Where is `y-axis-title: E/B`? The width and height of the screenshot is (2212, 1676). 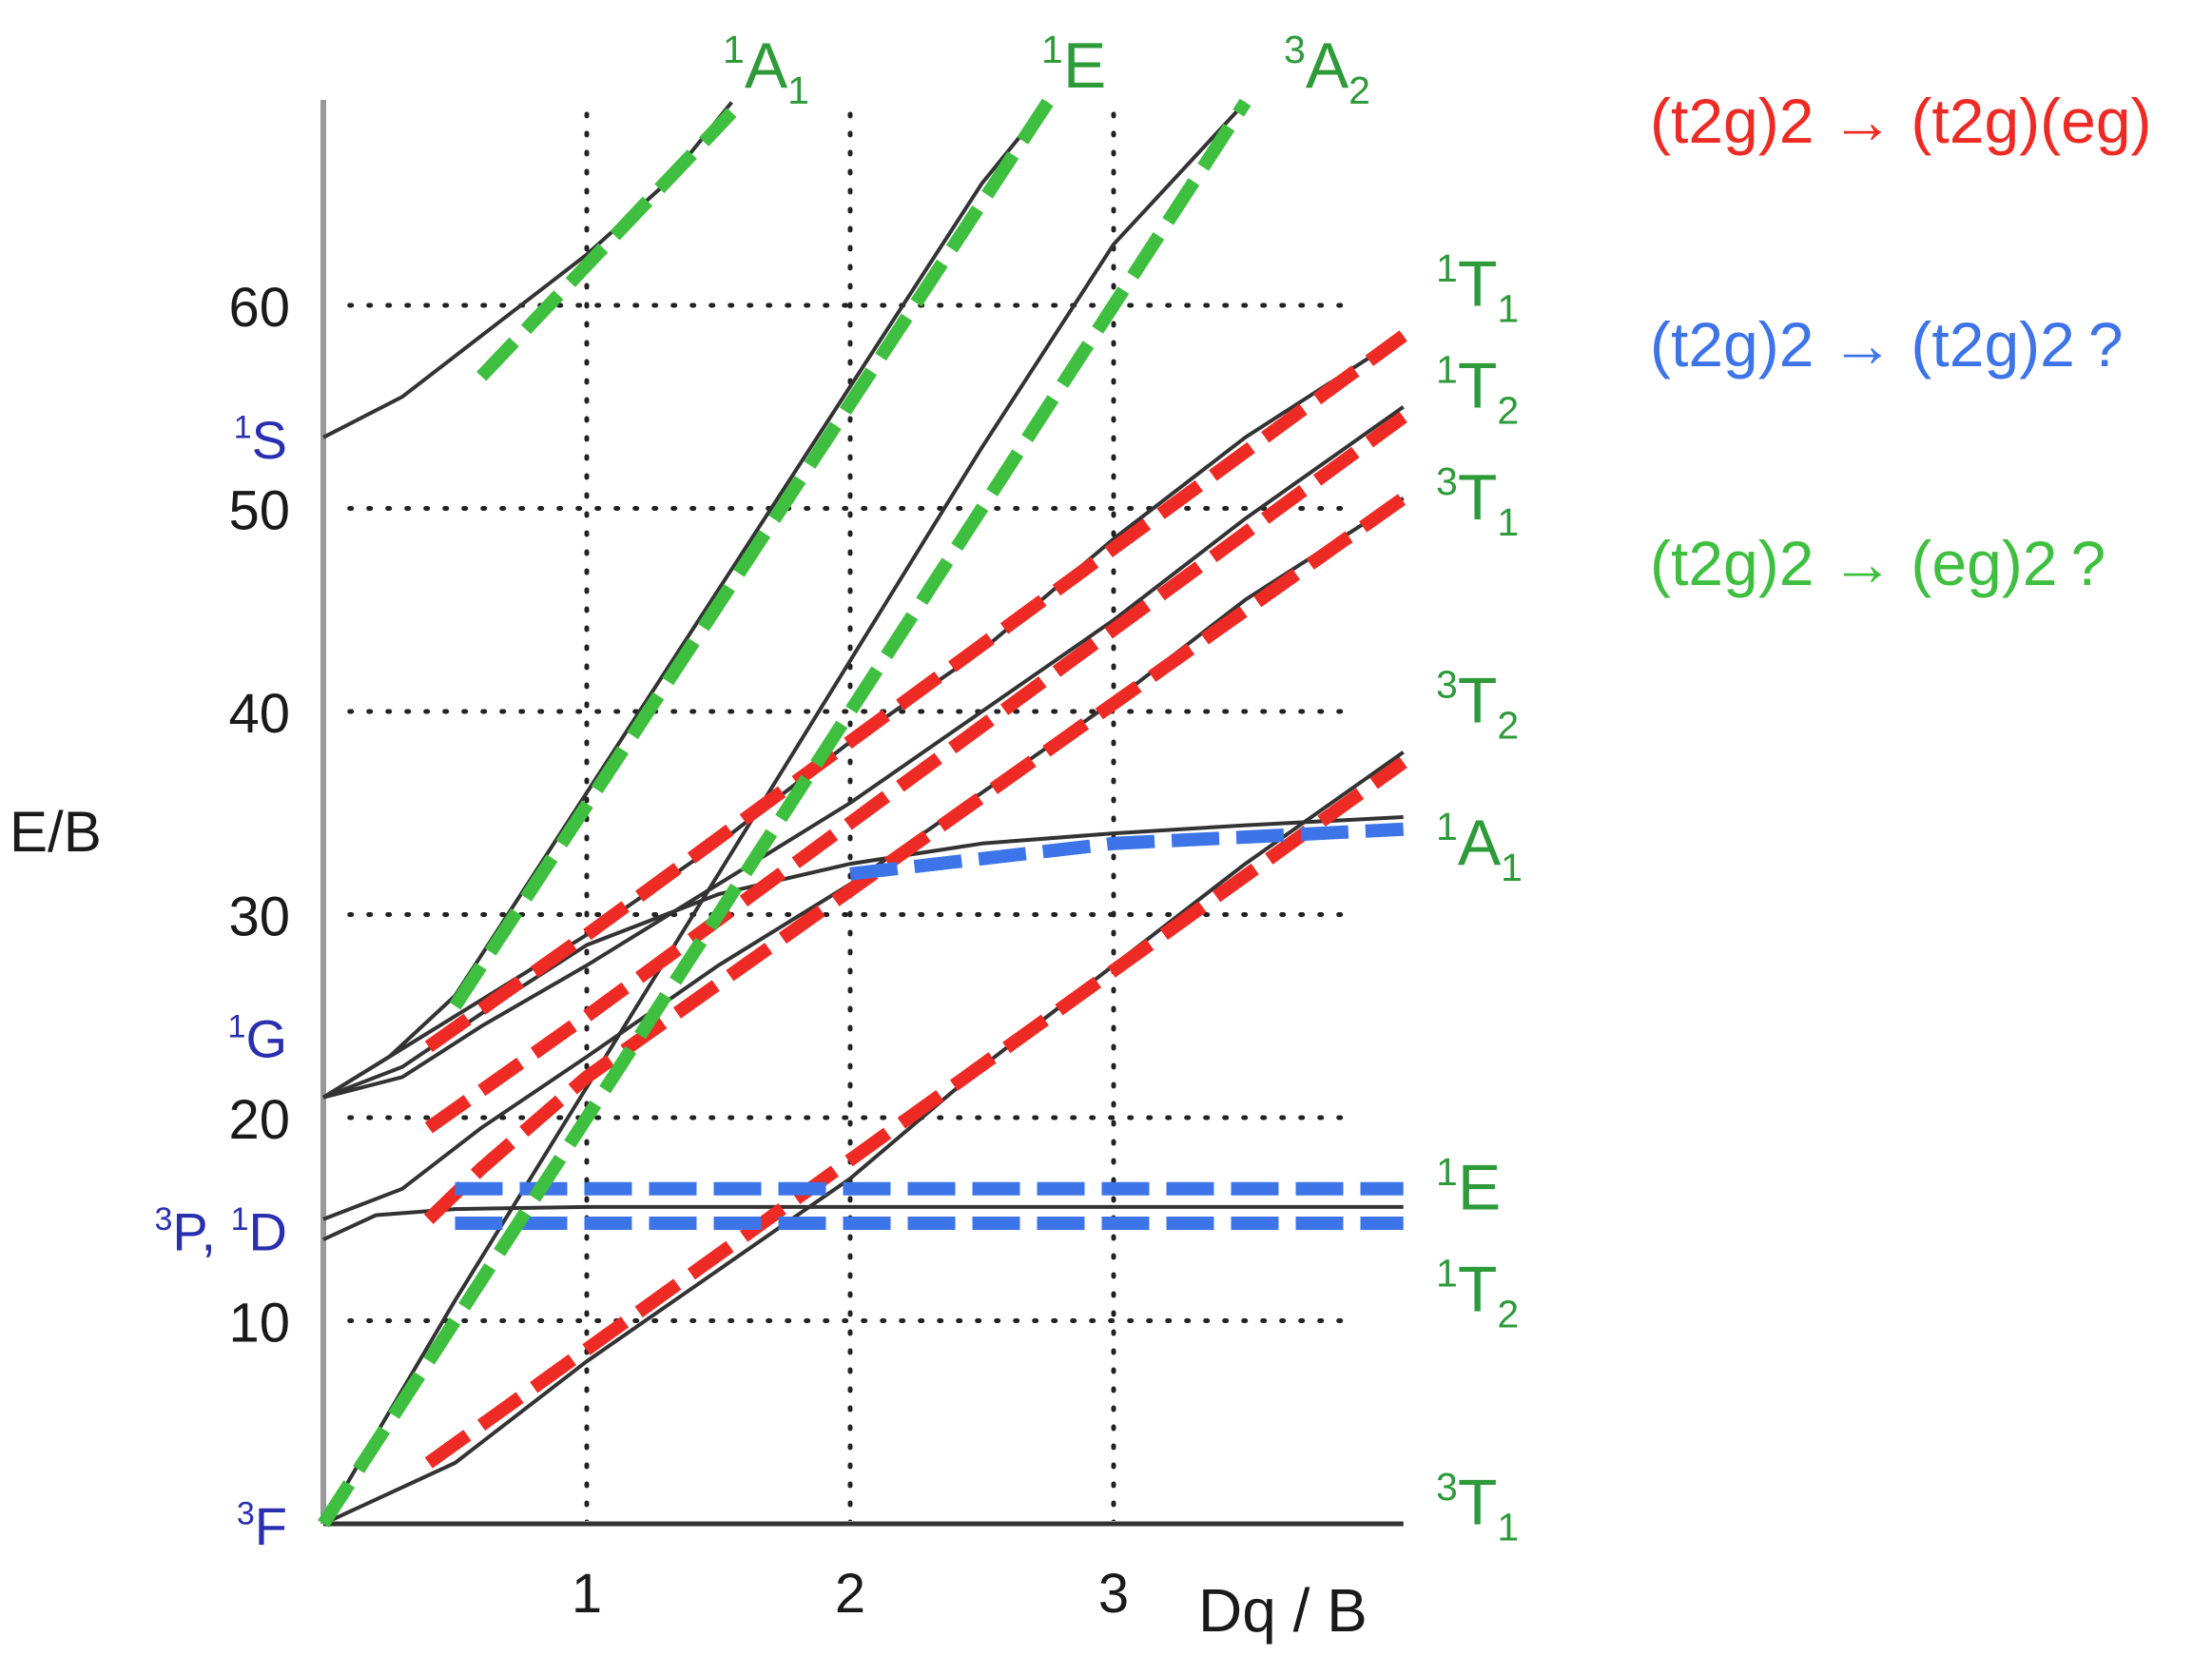
y-axis-title: E/B is located at coordinates (56, 832).